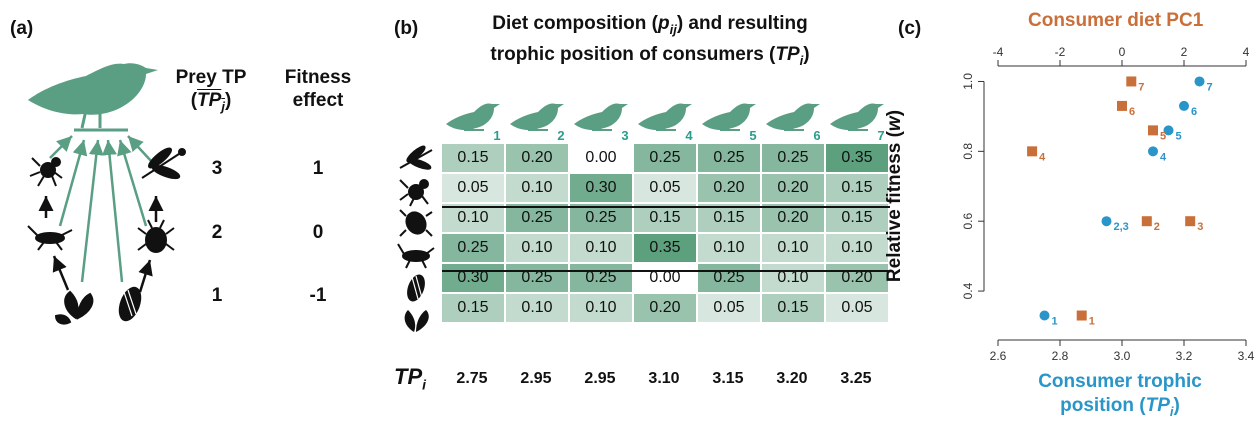 The image size is (1258, 424). Describe the element at coordinates (728, 378) in the screenshot. I see `tp-value: 3.15` at that location.